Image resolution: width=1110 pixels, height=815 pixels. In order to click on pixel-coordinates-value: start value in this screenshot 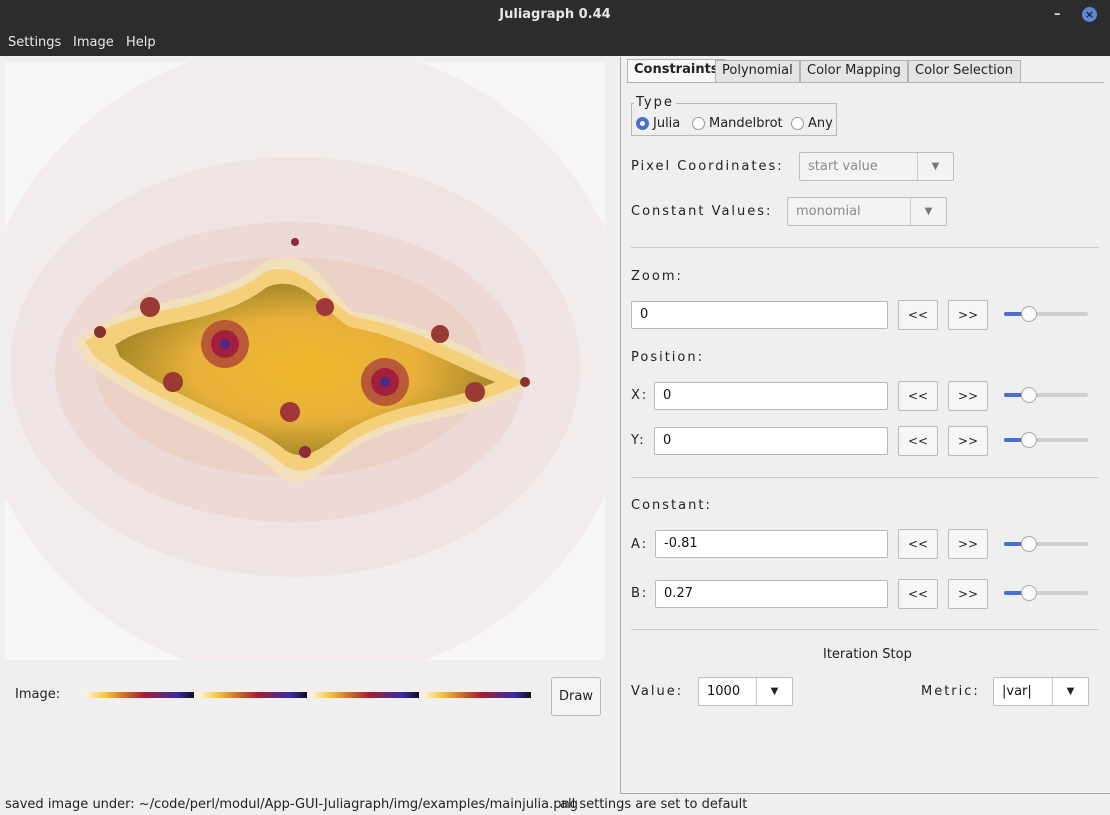, I will do `click(843, 166)`.